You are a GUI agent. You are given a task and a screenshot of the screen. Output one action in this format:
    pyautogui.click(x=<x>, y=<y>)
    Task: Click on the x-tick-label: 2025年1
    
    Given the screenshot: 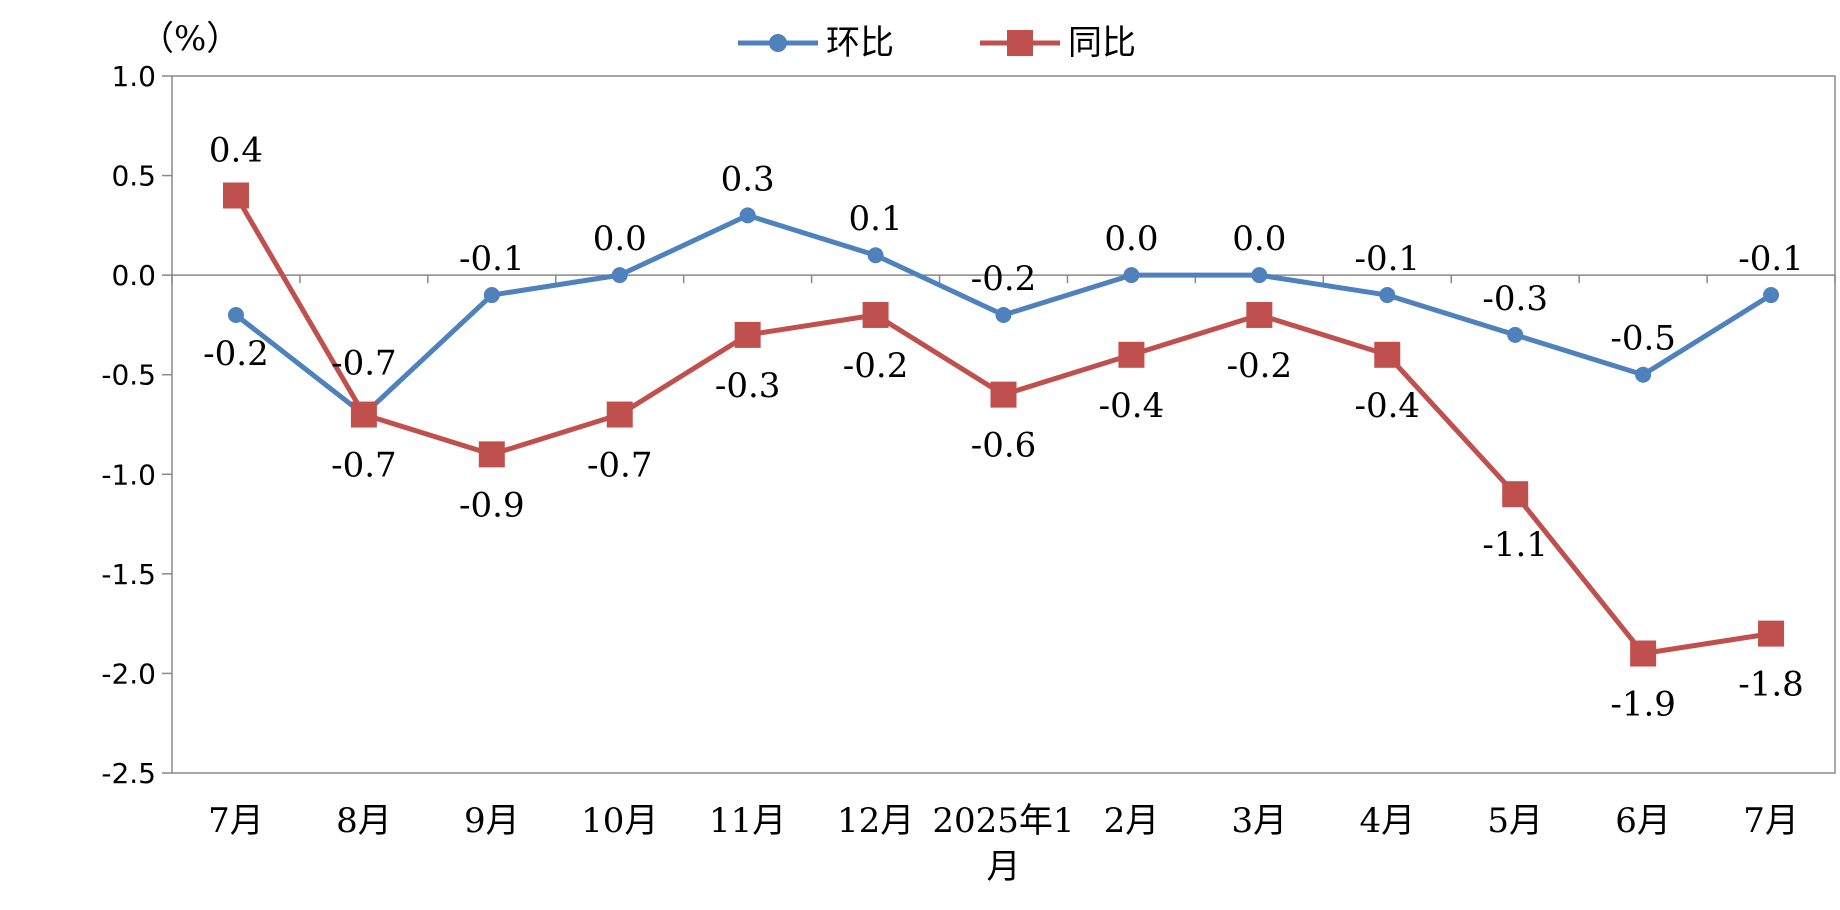 What is the action you would take?
    pyautogui.click(x=1003, y=821)
    